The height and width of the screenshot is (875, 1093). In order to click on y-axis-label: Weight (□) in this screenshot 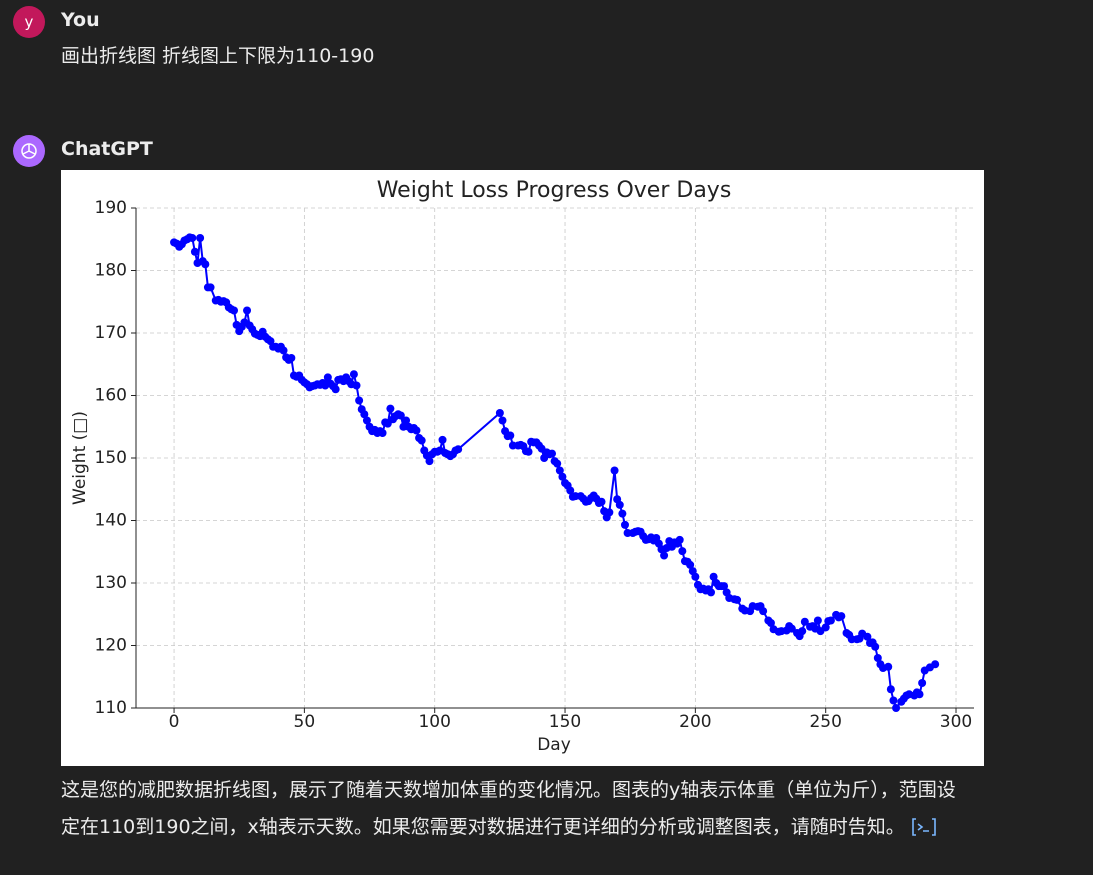, I will do `click(80, 458)`.